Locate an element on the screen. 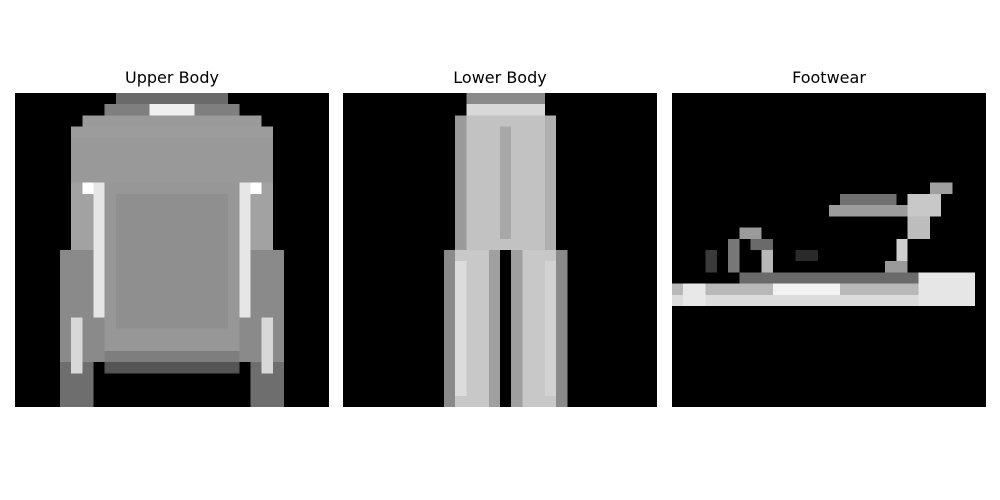  panel-title: Upper Body is located at coordinates (172, 77).